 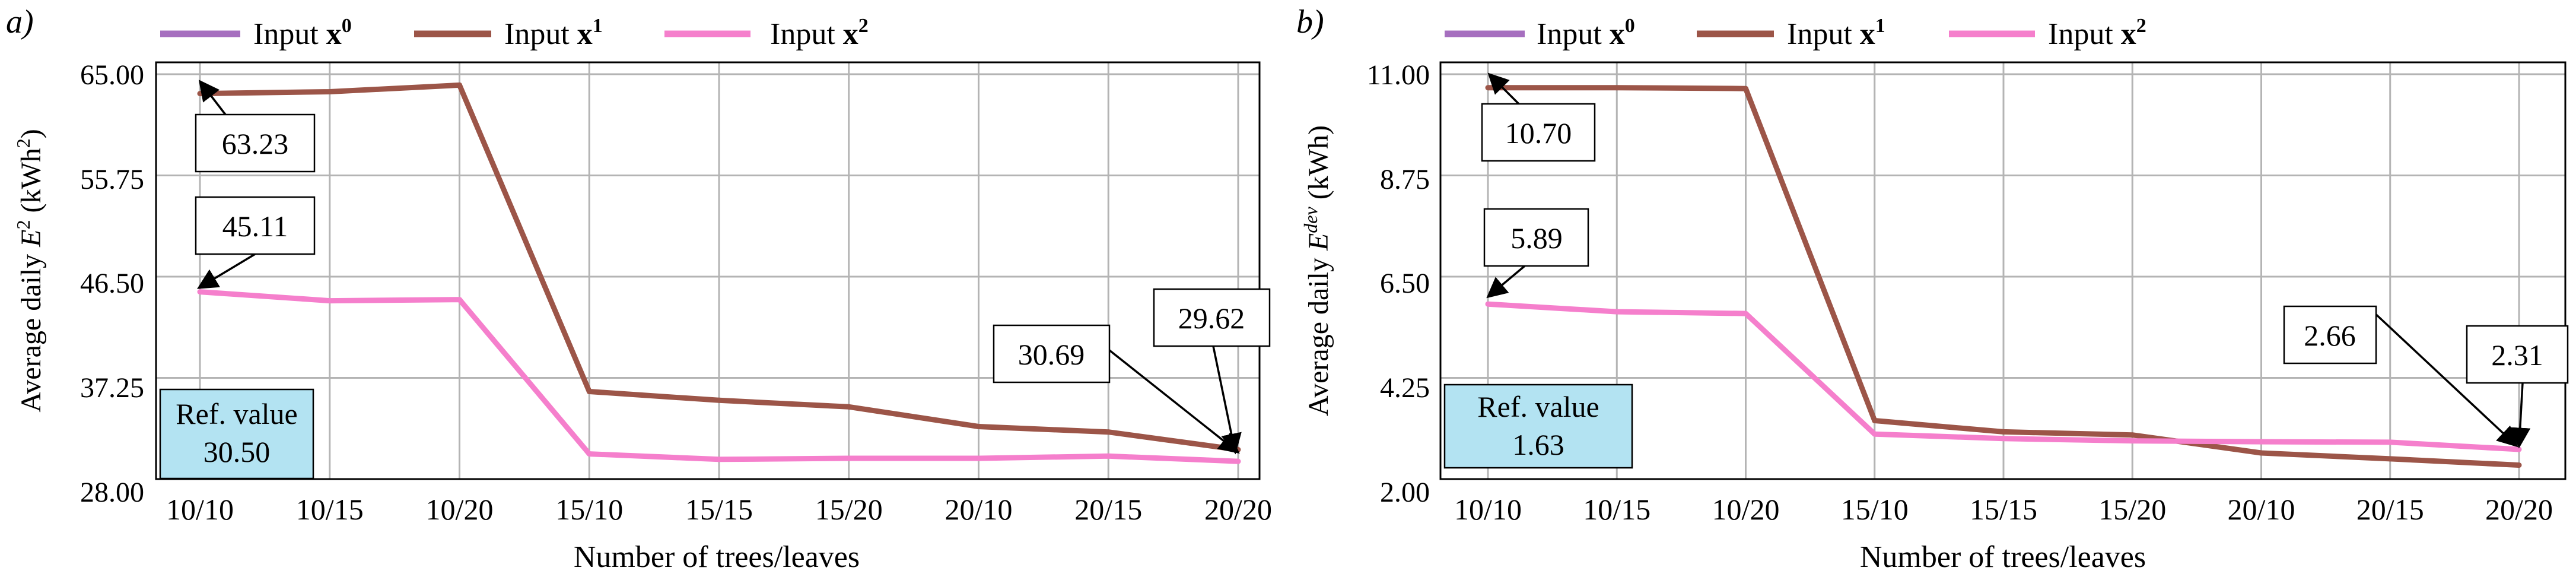 I want to click on panel-b-y-axis-label: Average daily Edev (kWh), so click(x=1317, y=270).